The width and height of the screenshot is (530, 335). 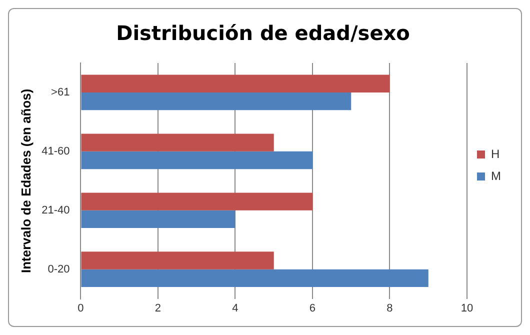 What do you see at coordinates (235, 308) in the screenshot?
I see `x-tick-label: 4` at bounding box center [235, 308].